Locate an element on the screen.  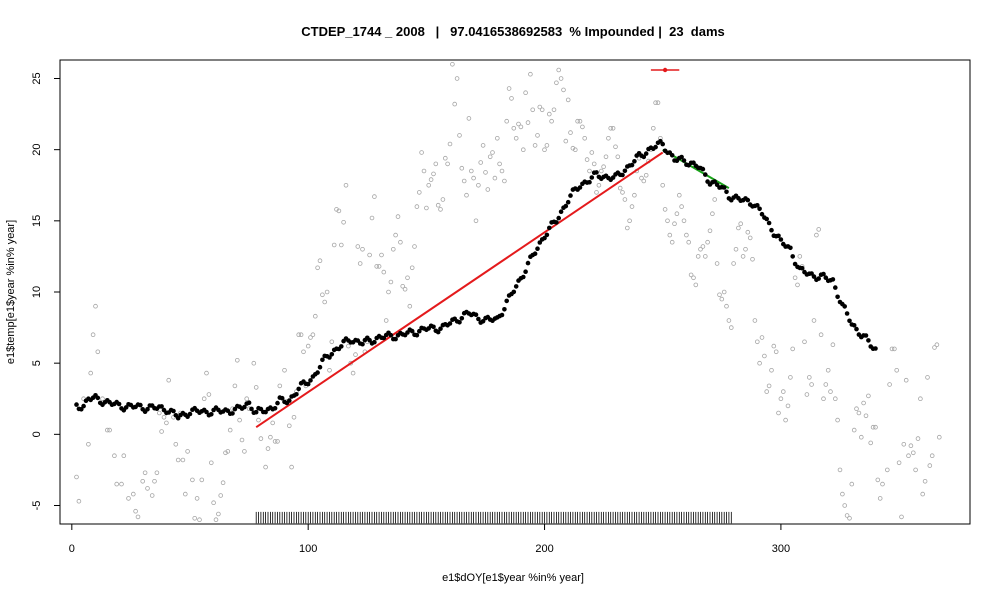
day-rug-marks is located at coordinates (493, 517).